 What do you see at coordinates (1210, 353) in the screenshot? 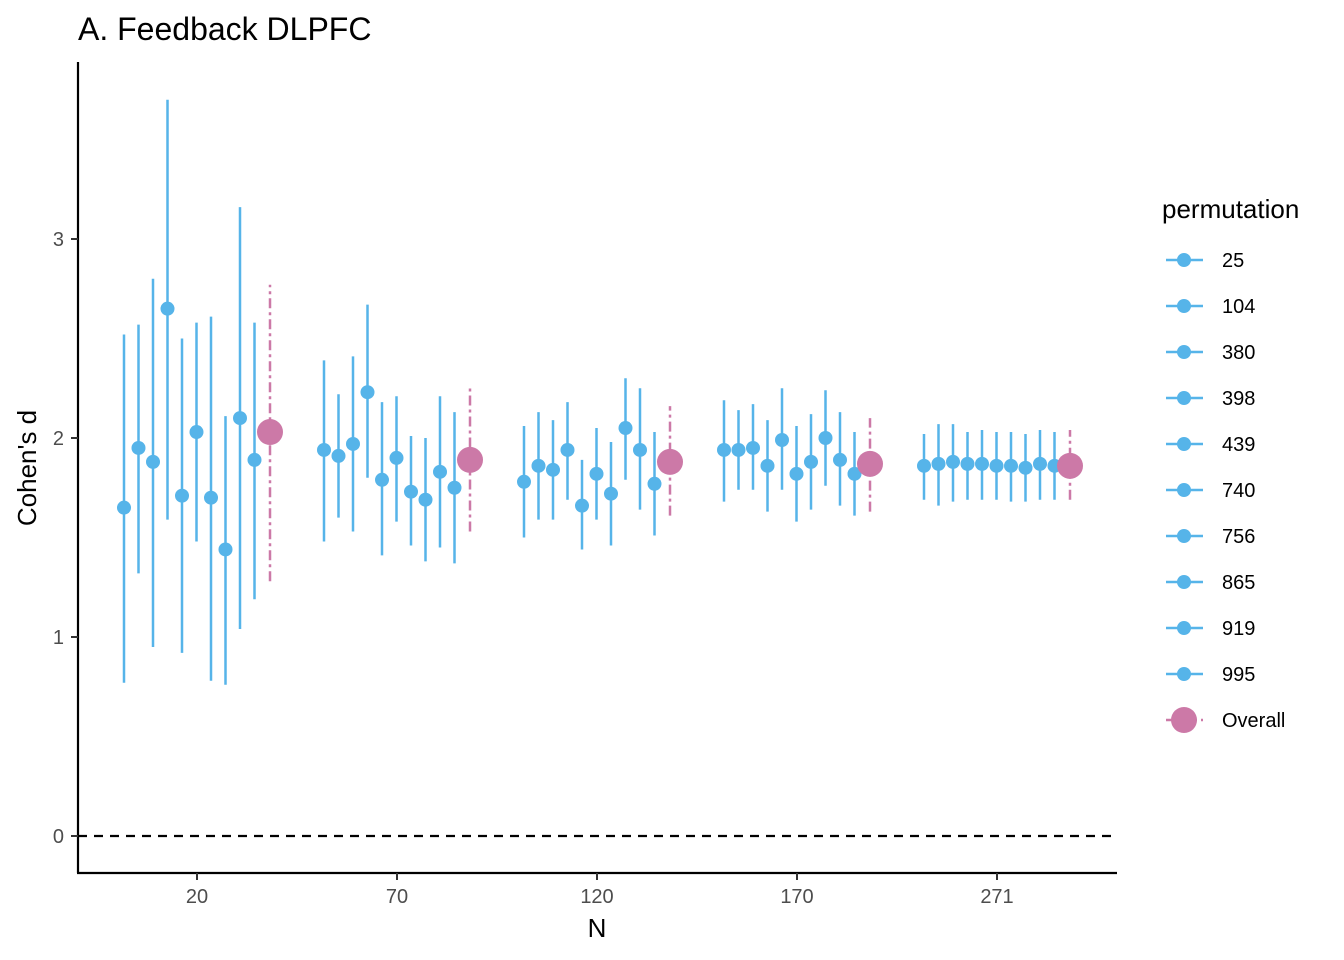
I see `legend-item: 380` at bounding box center [1210, 353].